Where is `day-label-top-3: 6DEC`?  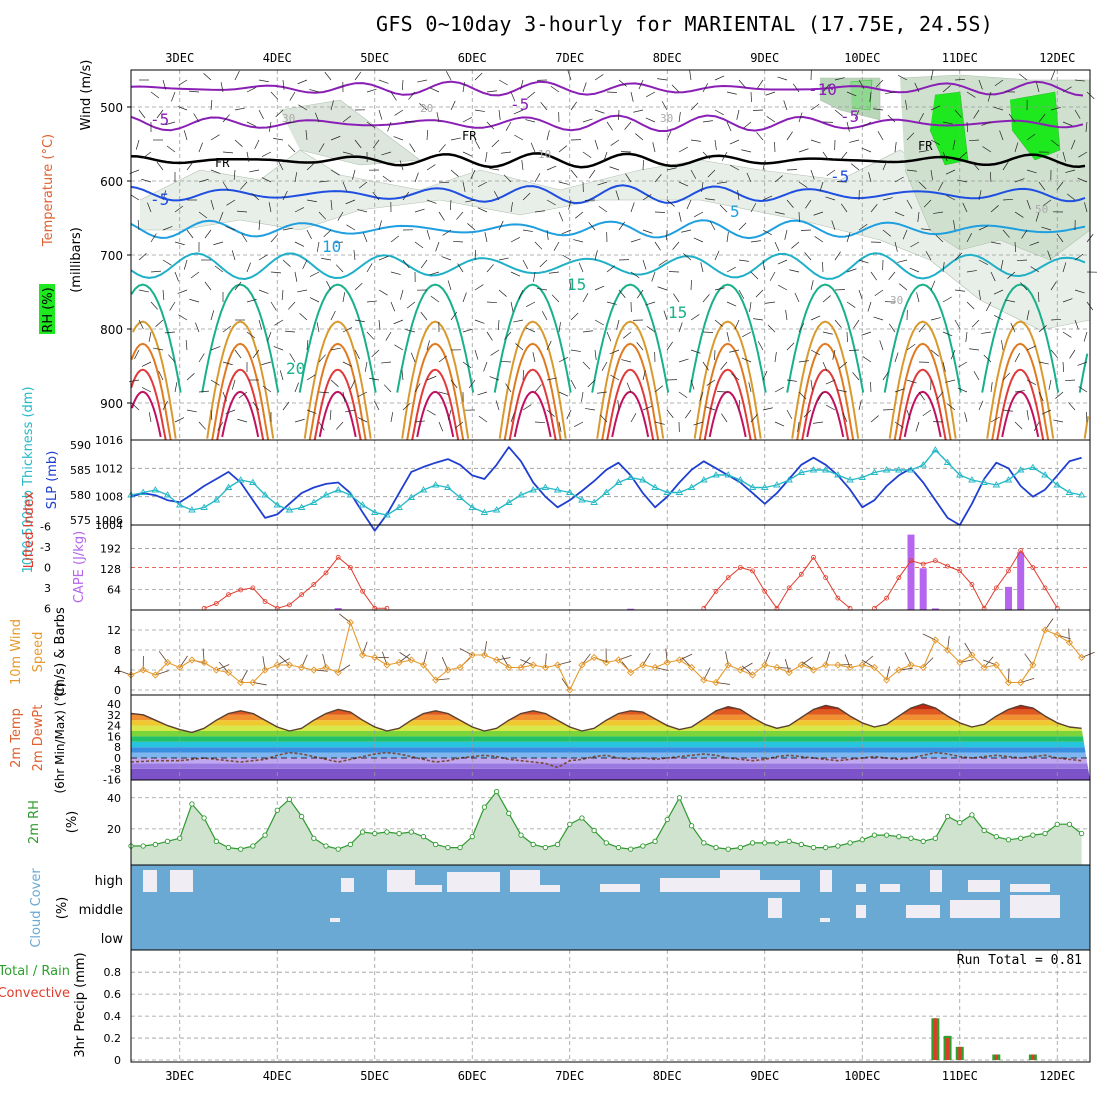 day-label-top-3: 6DEC is located at coordinates (472, 58).